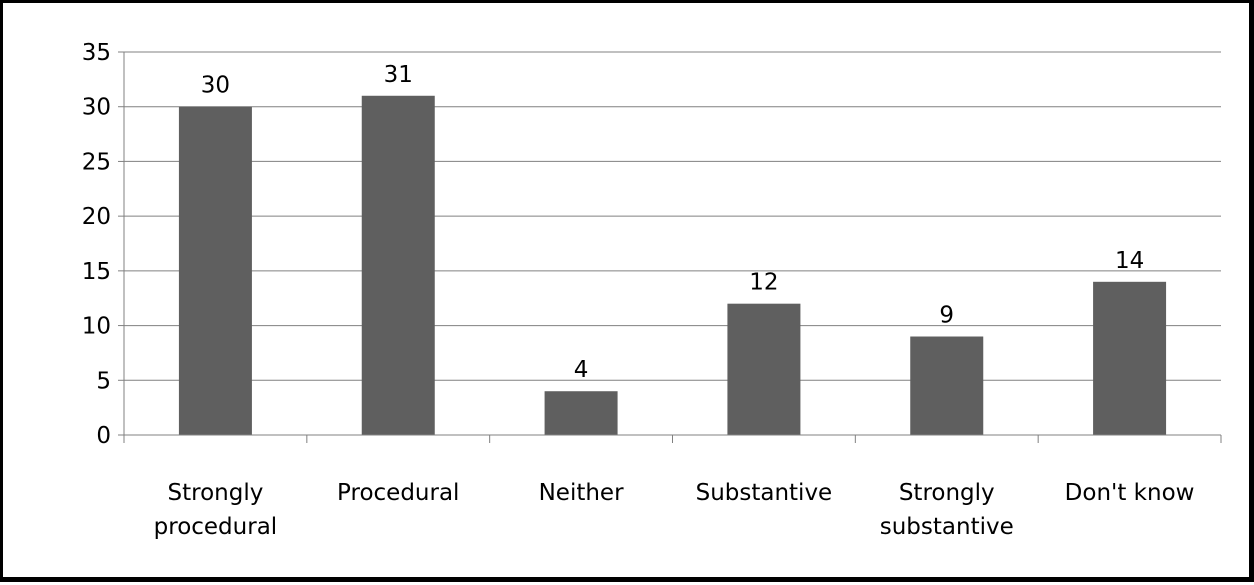 Image resolution: width=1254 pixels, height=585 pixels. I want to click on y-tick-label: 35, so click(96, 53).